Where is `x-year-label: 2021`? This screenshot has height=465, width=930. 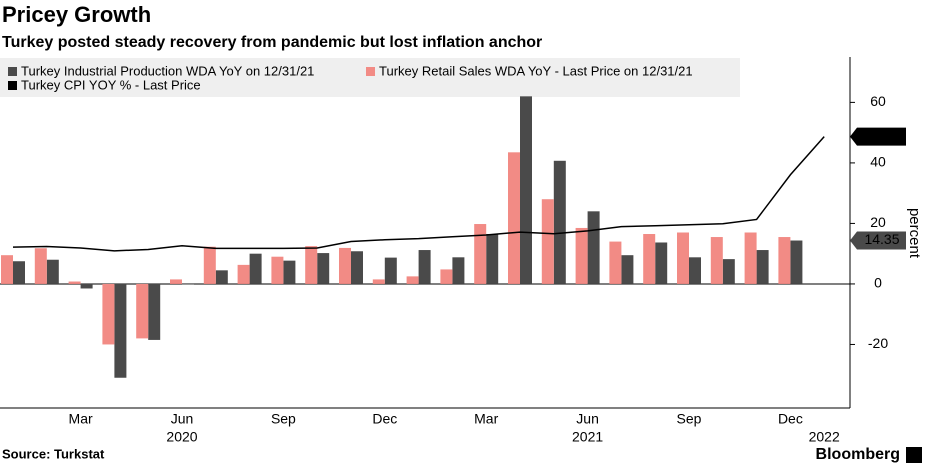
x-year-label: 2021 is located at coordinates (587, 437).